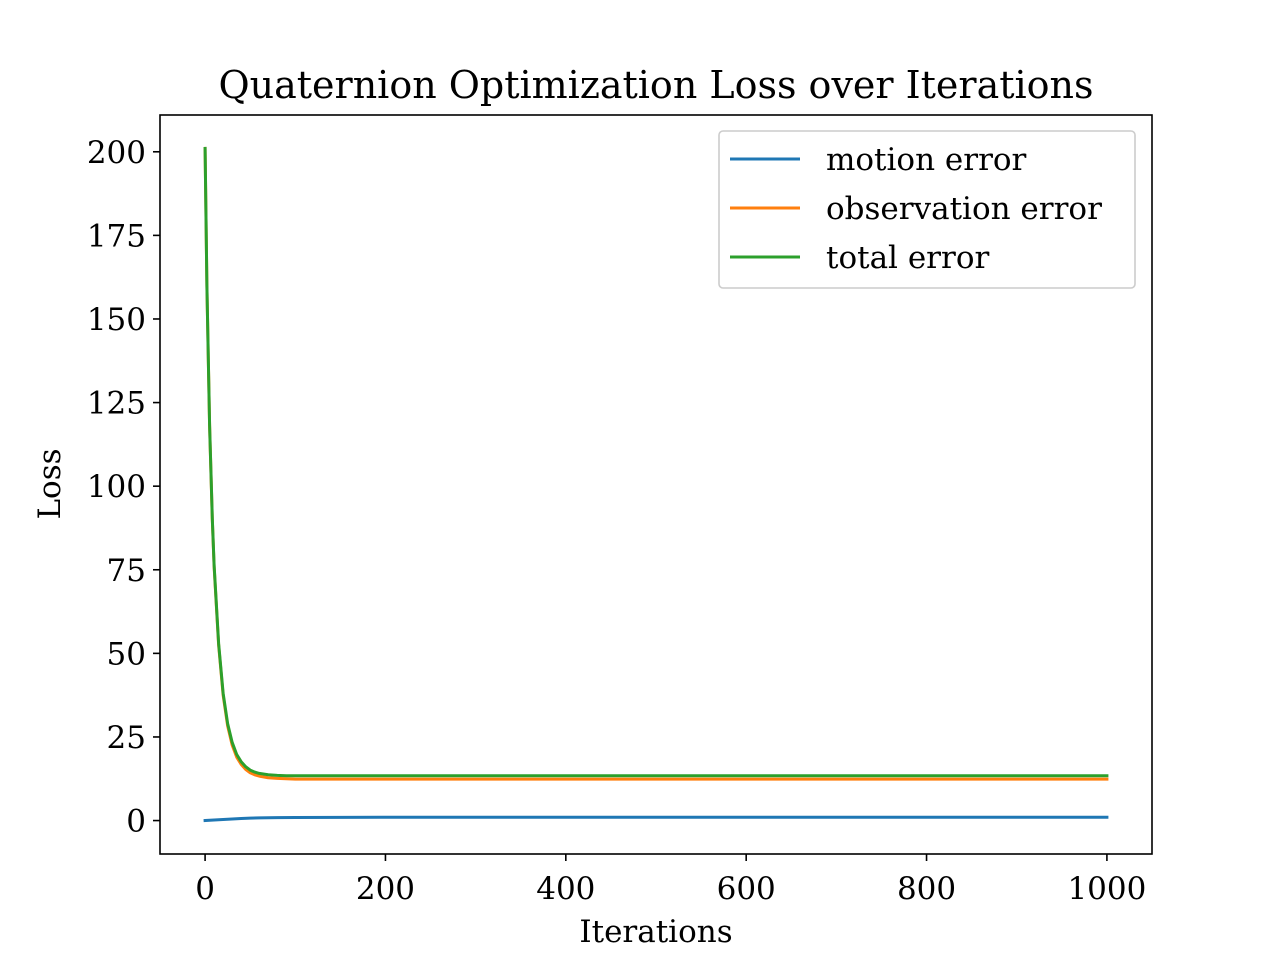  What do you see at coordinates (116, 236) in the screenshot?
I see `y-tick-label: 175` at bounding box center [116, 236].